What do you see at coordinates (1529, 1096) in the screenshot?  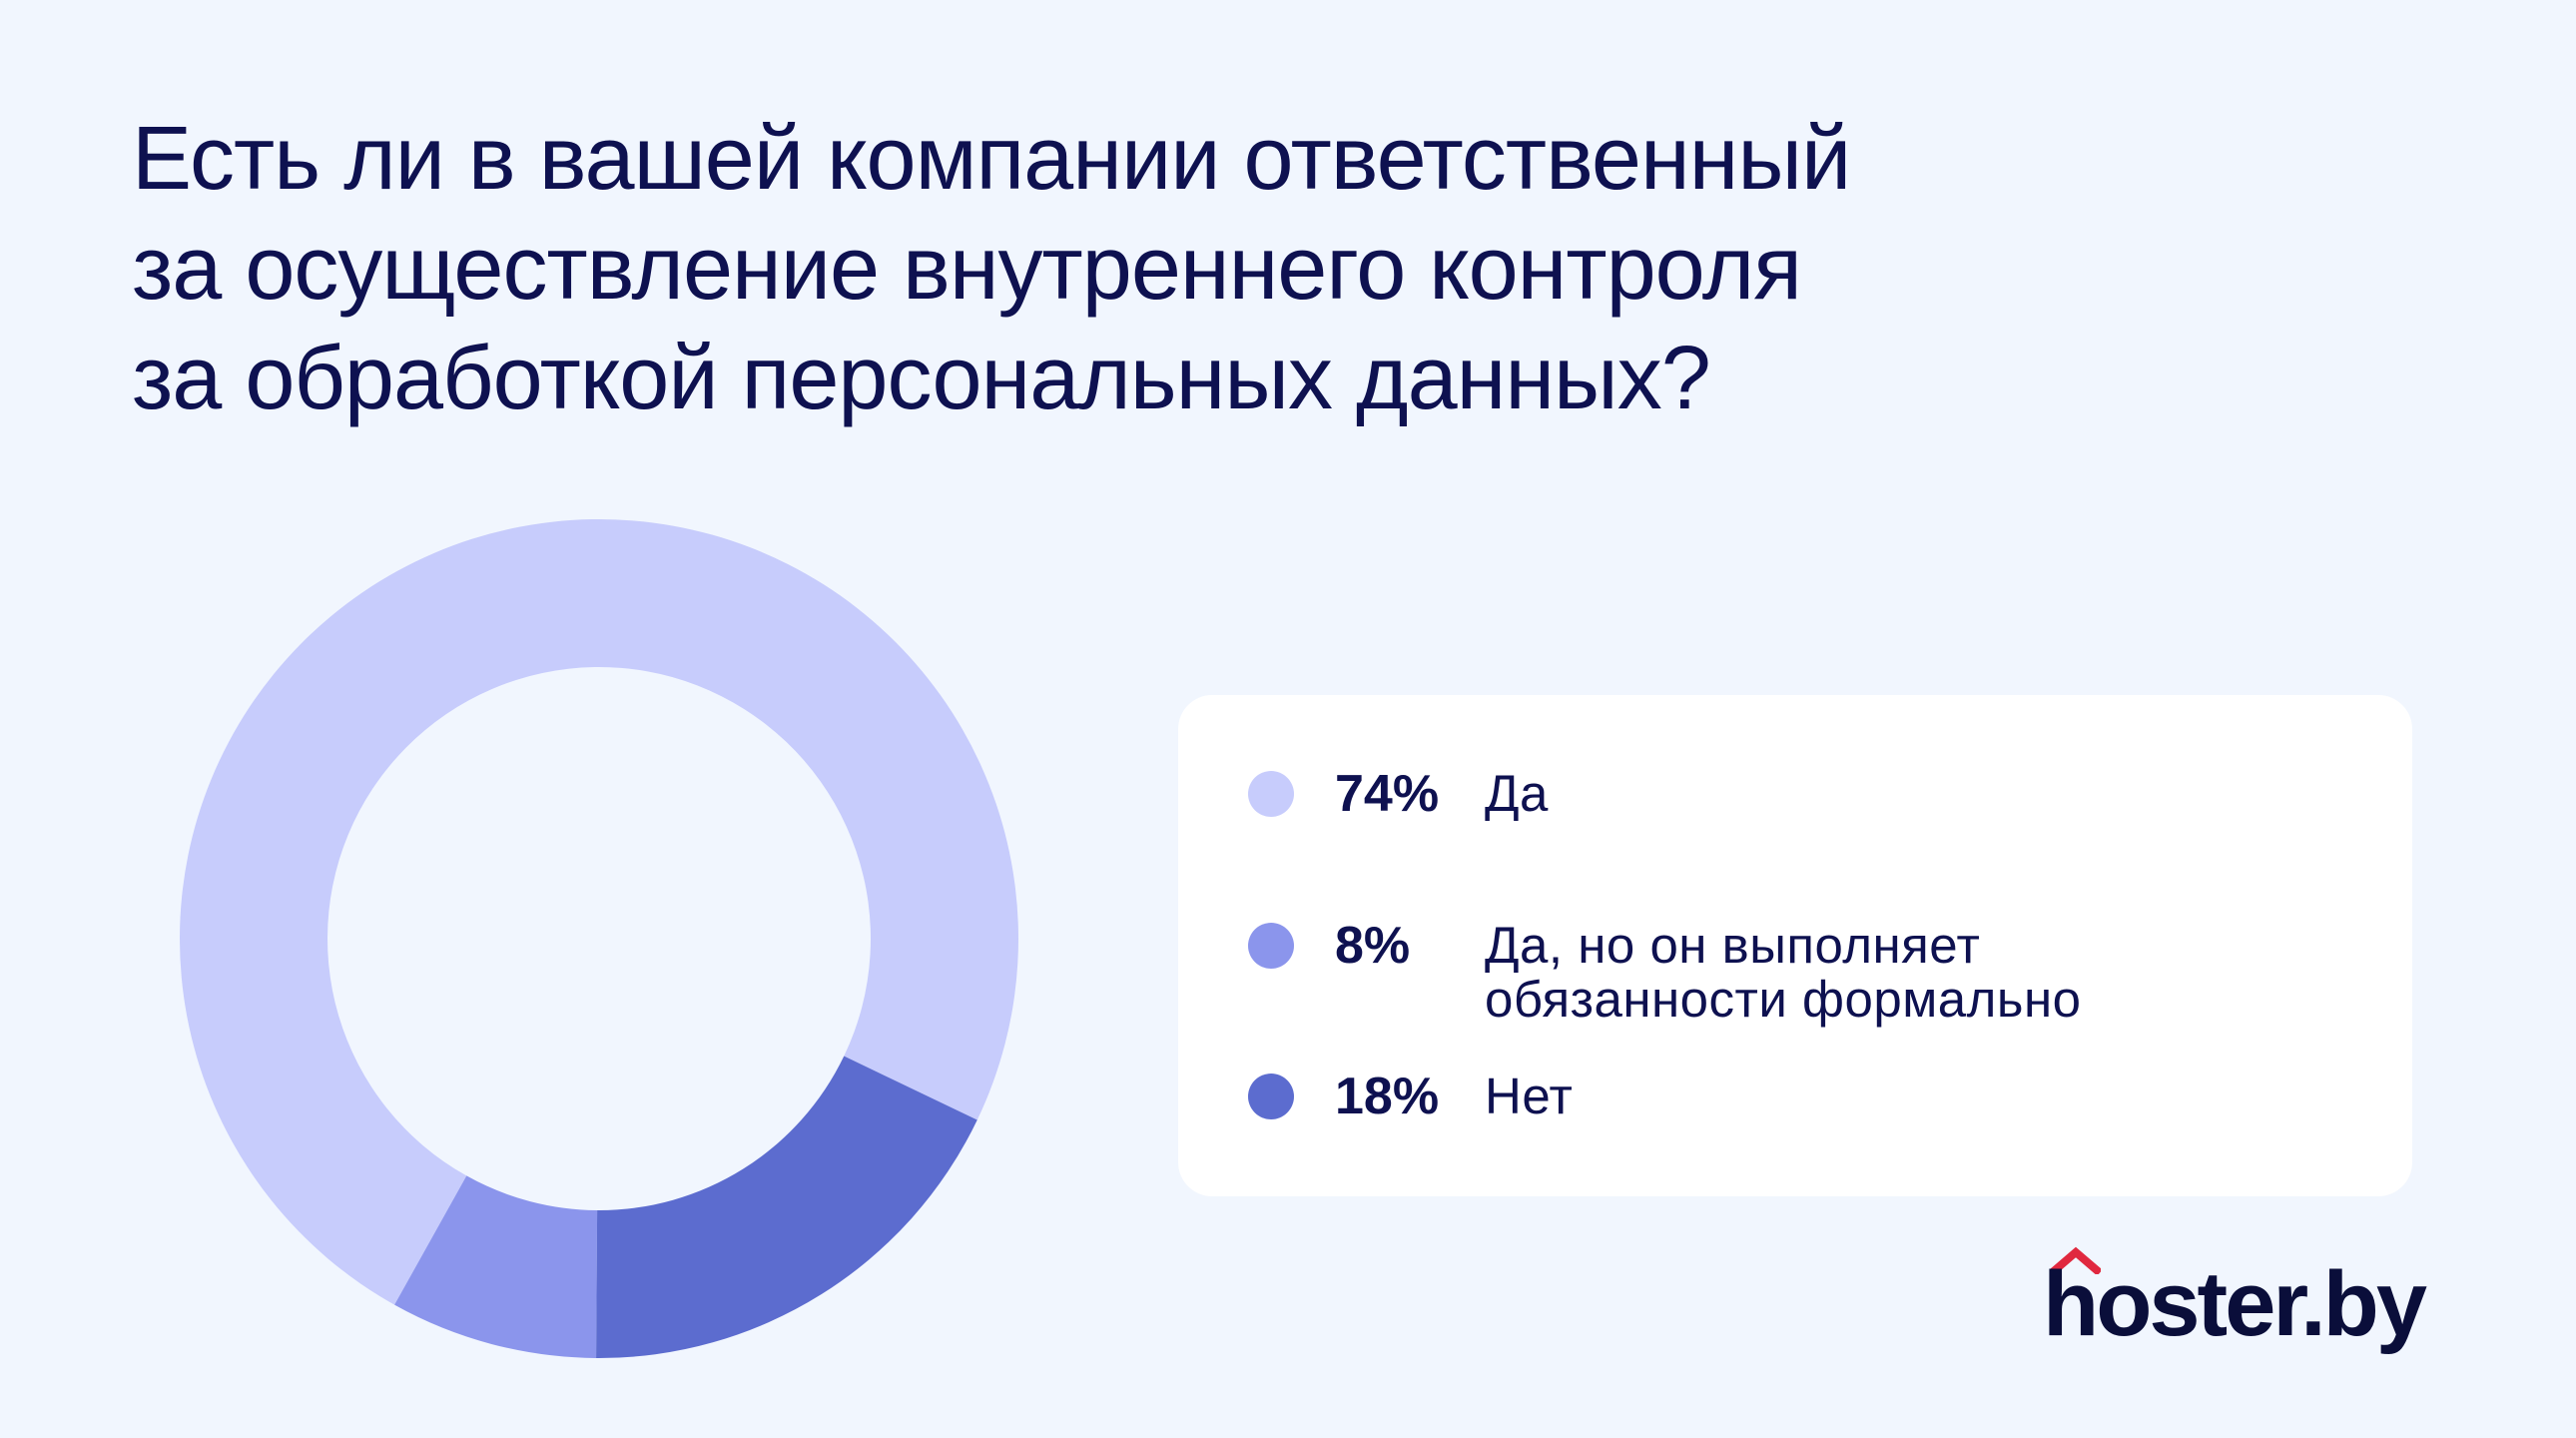 I see `legend-label-no: Нет` at bounding box center [1529, 1096].